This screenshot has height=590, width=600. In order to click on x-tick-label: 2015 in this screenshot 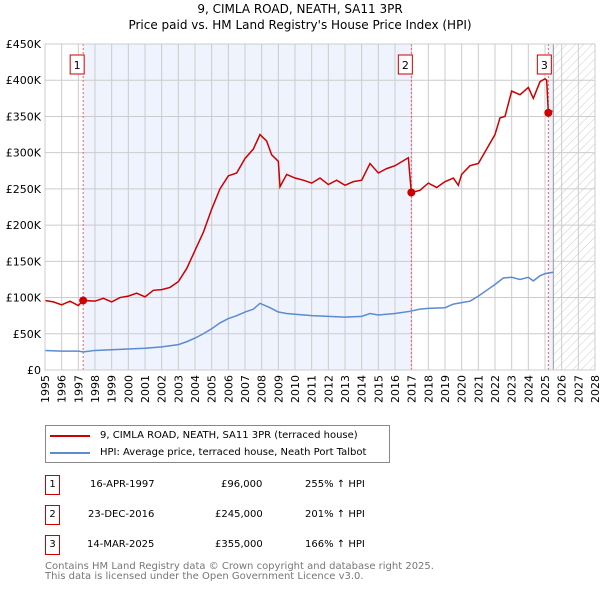, I will do `click(378, 389)`.